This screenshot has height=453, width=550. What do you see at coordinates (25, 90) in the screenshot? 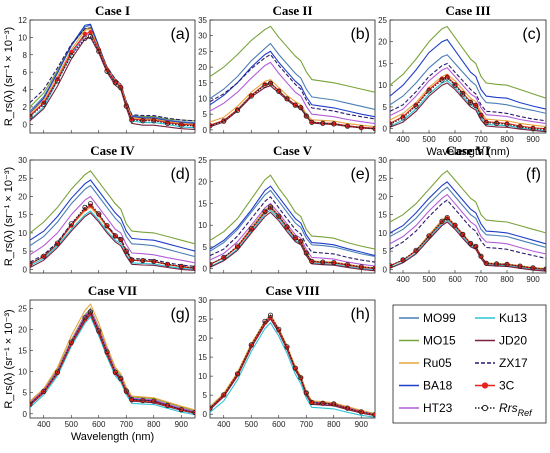
I see `y-tick-label: 4` at bounding box center [25, 90].